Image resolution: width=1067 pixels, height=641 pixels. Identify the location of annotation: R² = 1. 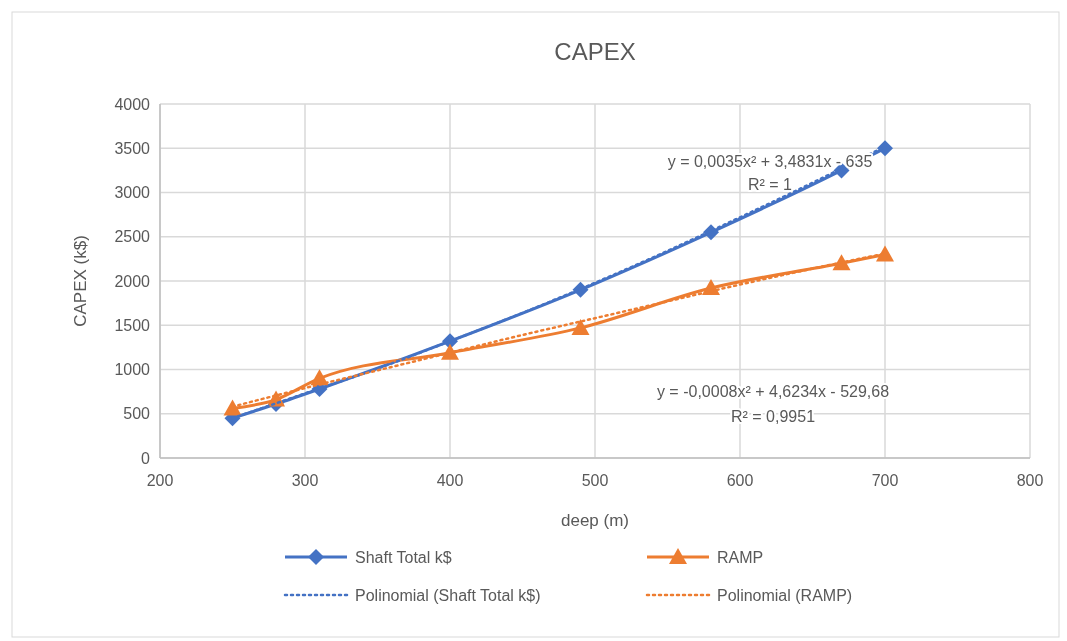
(770, 184).